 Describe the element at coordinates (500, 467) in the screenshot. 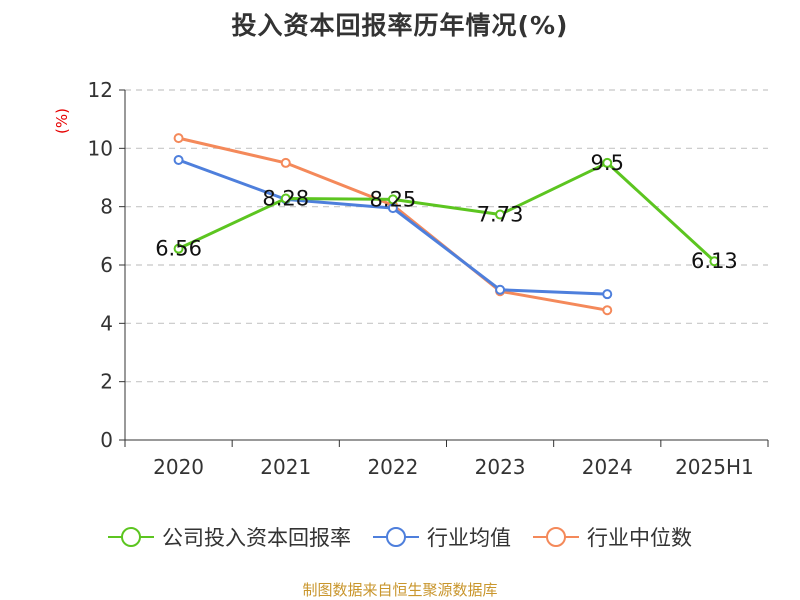

I see `x-tick-label: 2023` at that location.